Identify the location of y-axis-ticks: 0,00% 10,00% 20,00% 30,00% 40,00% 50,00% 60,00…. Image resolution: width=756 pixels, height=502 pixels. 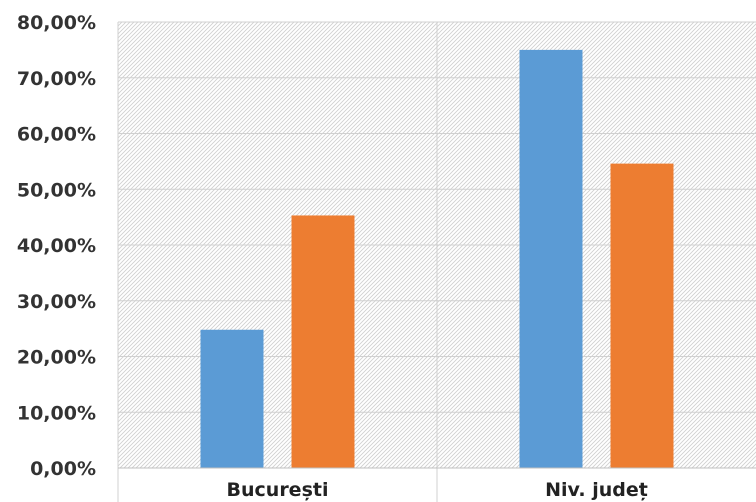
(56, 246).